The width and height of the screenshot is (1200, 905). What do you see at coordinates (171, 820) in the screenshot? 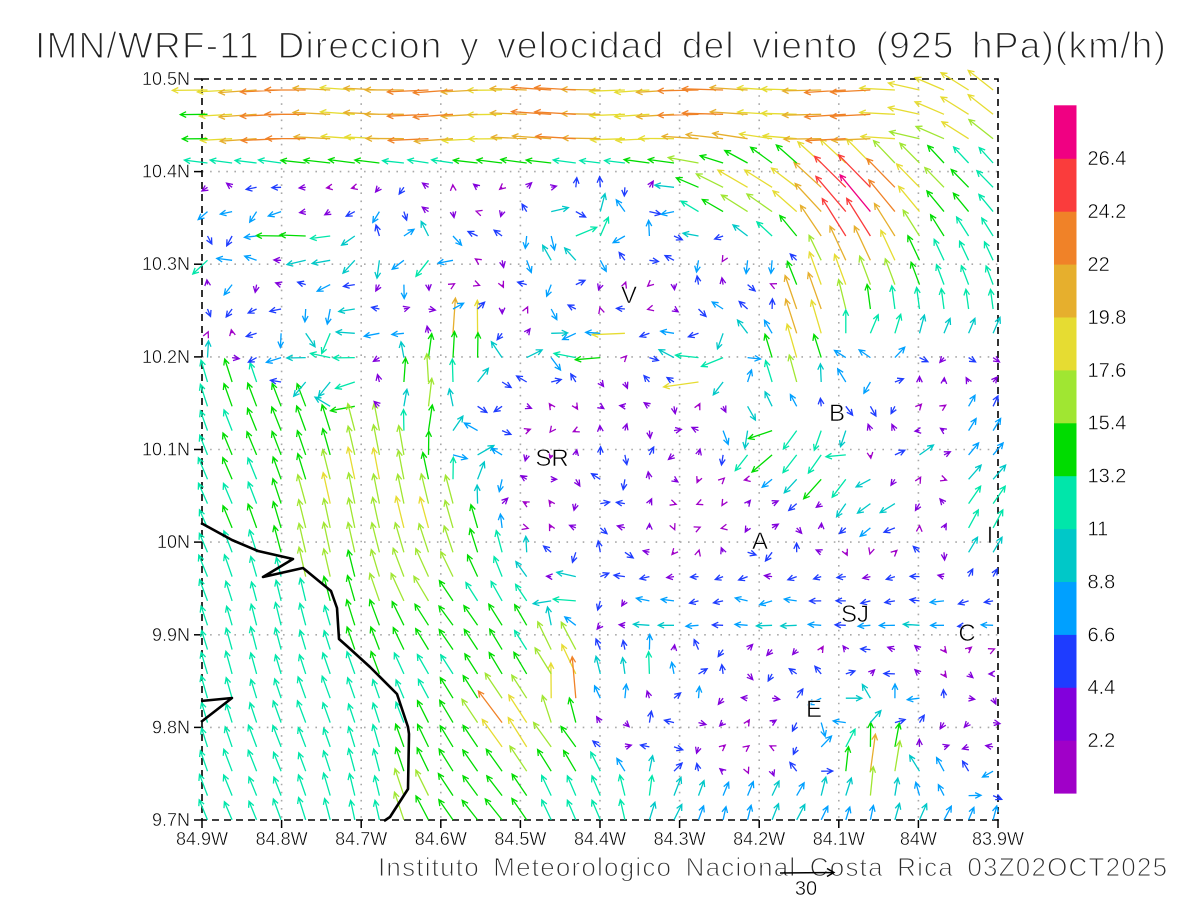
I see `svg-text: 9.7N` at bounding box center [171, 820].